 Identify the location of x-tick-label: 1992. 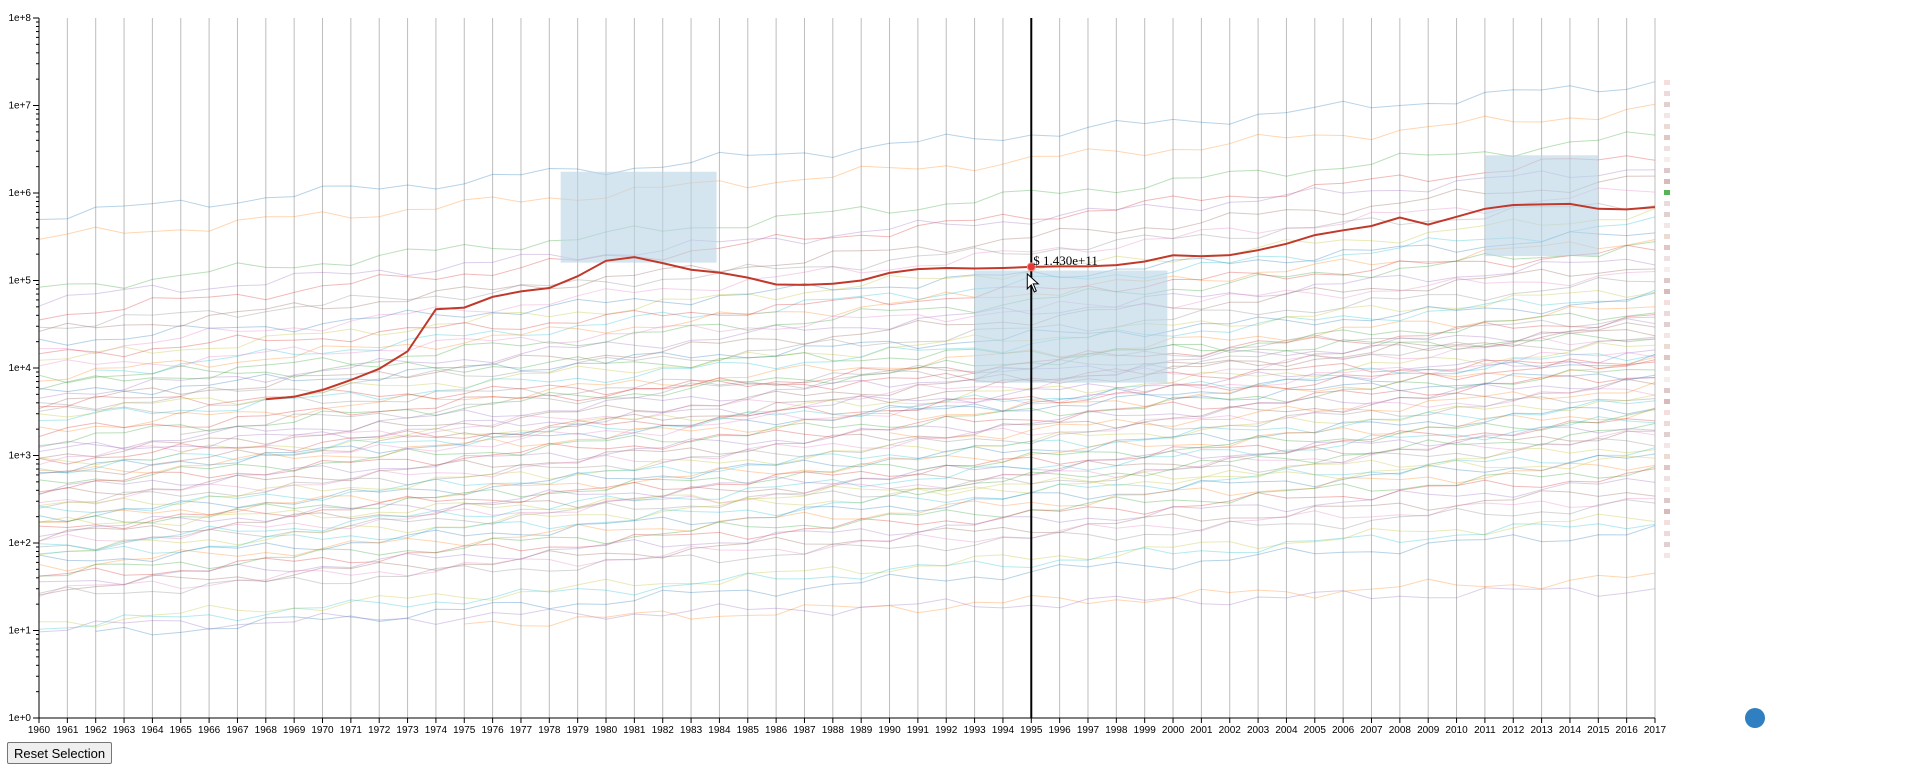
(946, 730).